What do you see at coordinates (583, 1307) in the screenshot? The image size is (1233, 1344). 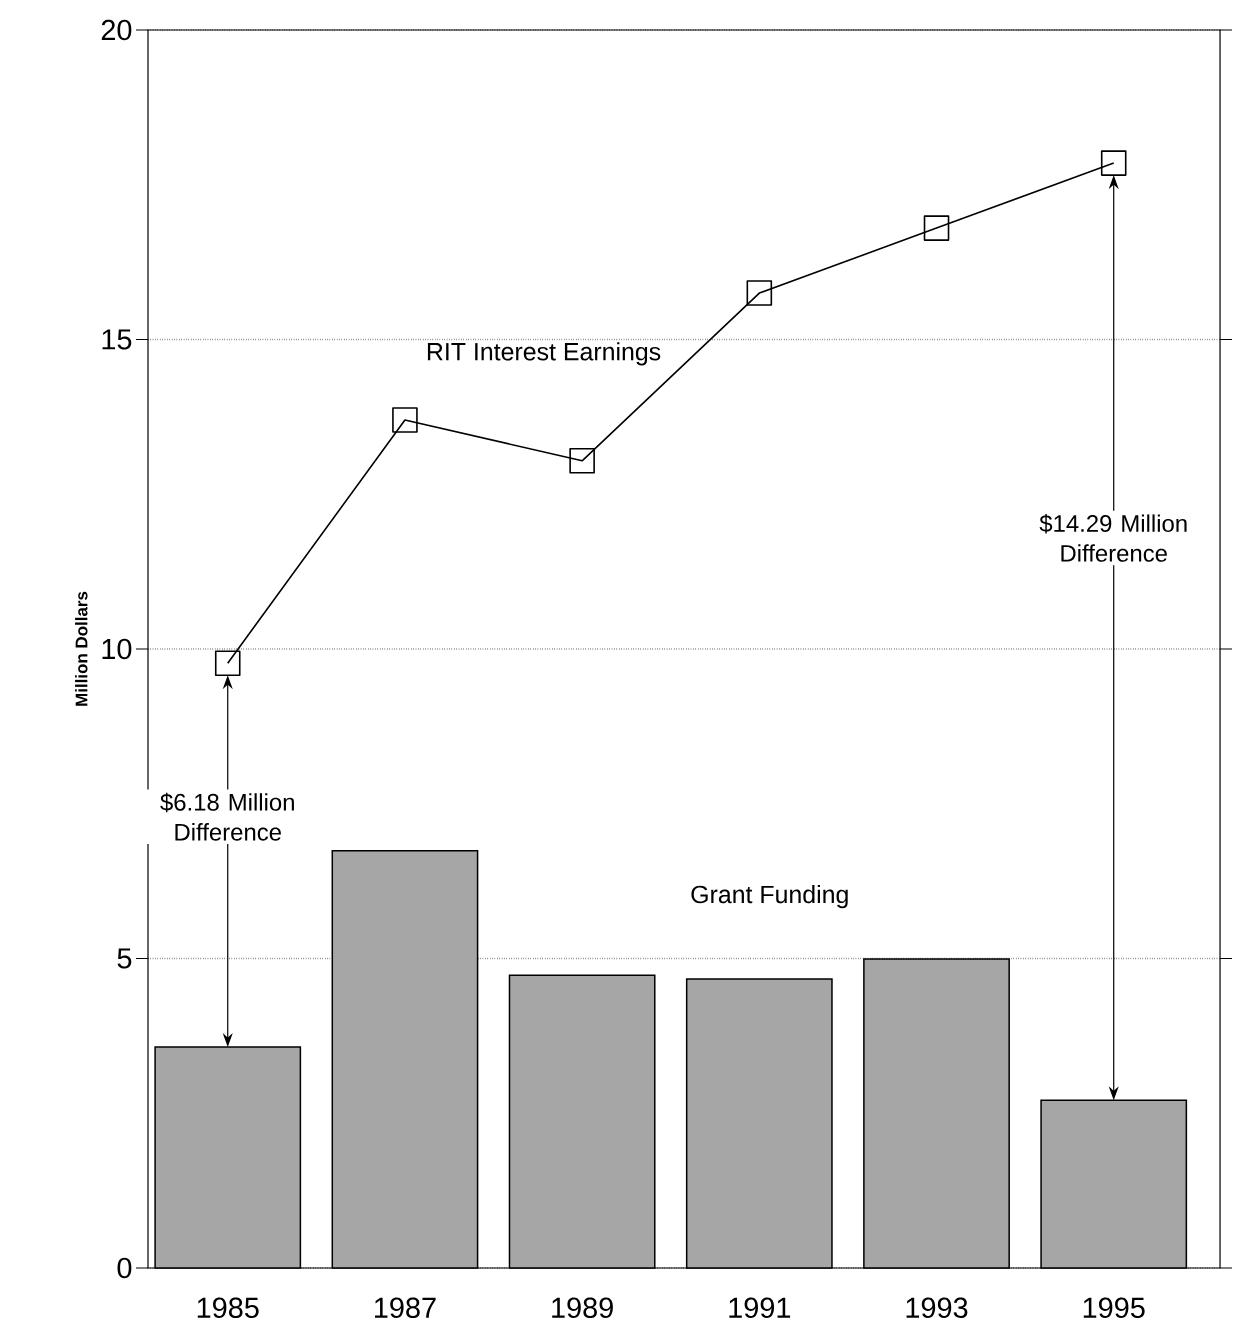 I see `x-tick-label: 1989` at bounding box center [583, 1307].